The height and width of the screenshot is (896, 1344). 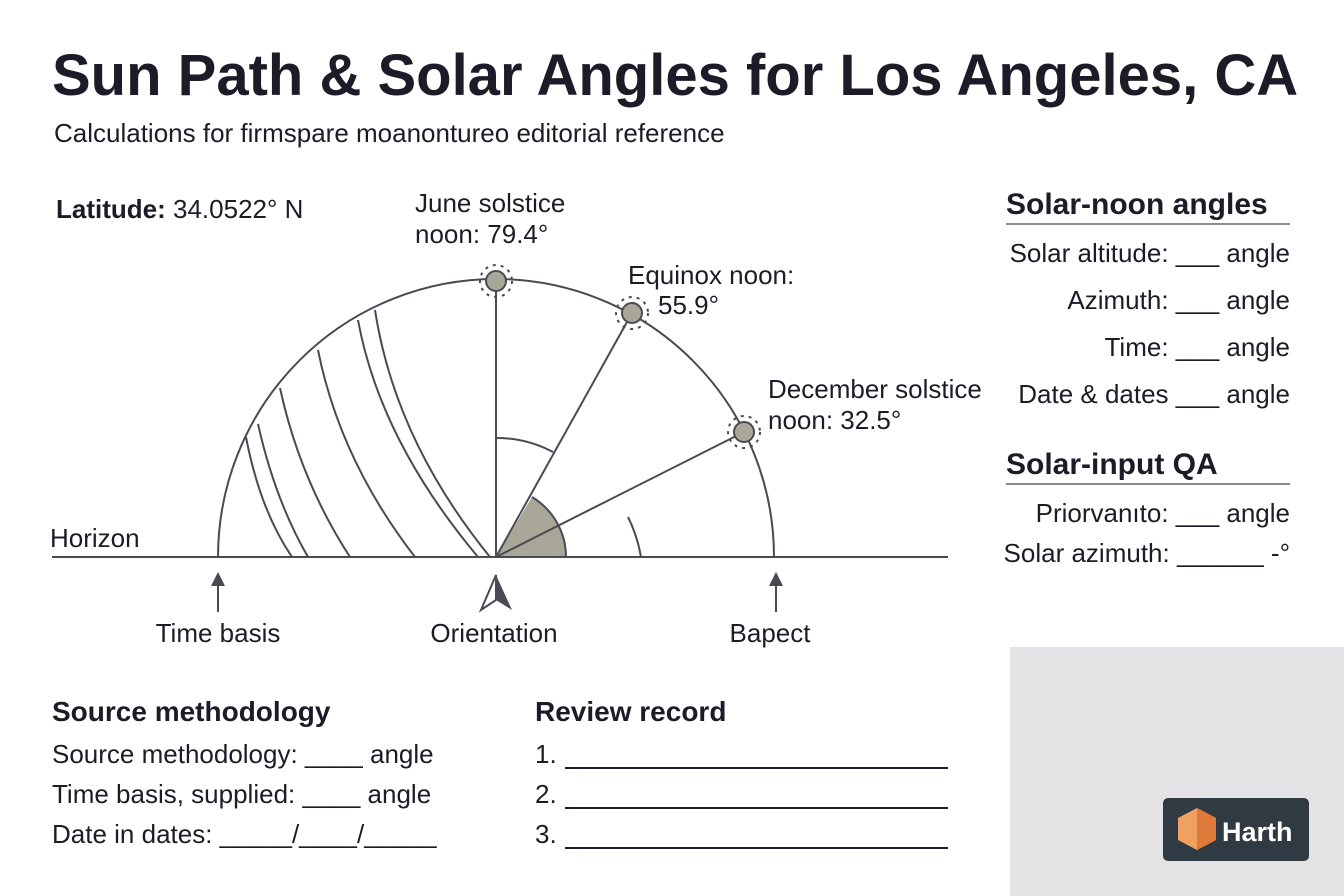 I want to click on horizon-label: Horizon, so click(x=95, y=538).